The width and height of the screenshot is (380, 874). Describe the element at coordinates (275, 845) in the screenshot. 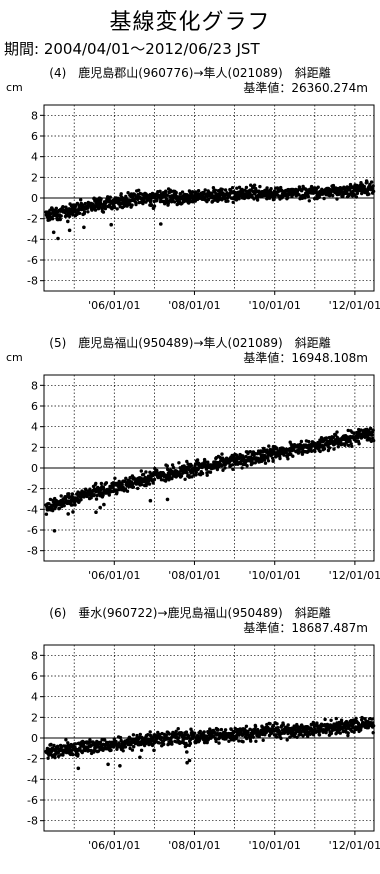

I see `x-tick-label: '10/01/01` at that location.